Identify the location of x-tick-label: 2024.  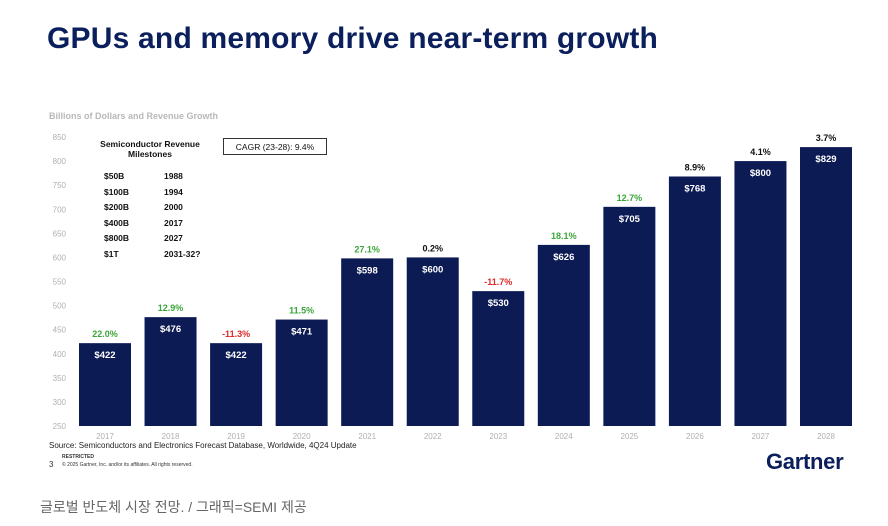
(564, 436).